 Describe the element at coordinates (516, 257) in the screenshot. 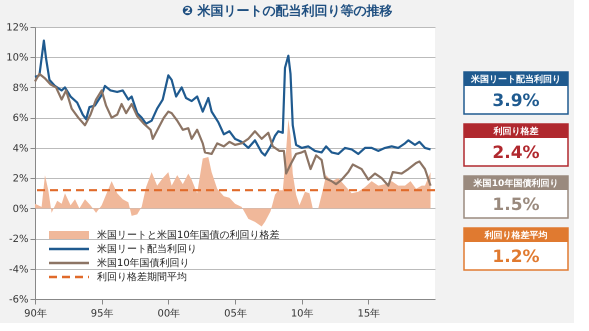

I see `text: 1.2%` at that location.